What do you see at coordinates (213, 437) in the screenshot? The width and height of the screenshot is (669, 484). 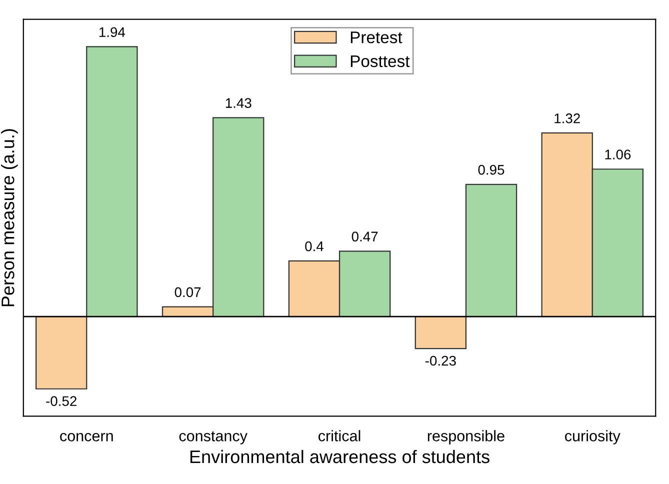 I see `x-tick-label: constancy` at bounding box center [213, 437].